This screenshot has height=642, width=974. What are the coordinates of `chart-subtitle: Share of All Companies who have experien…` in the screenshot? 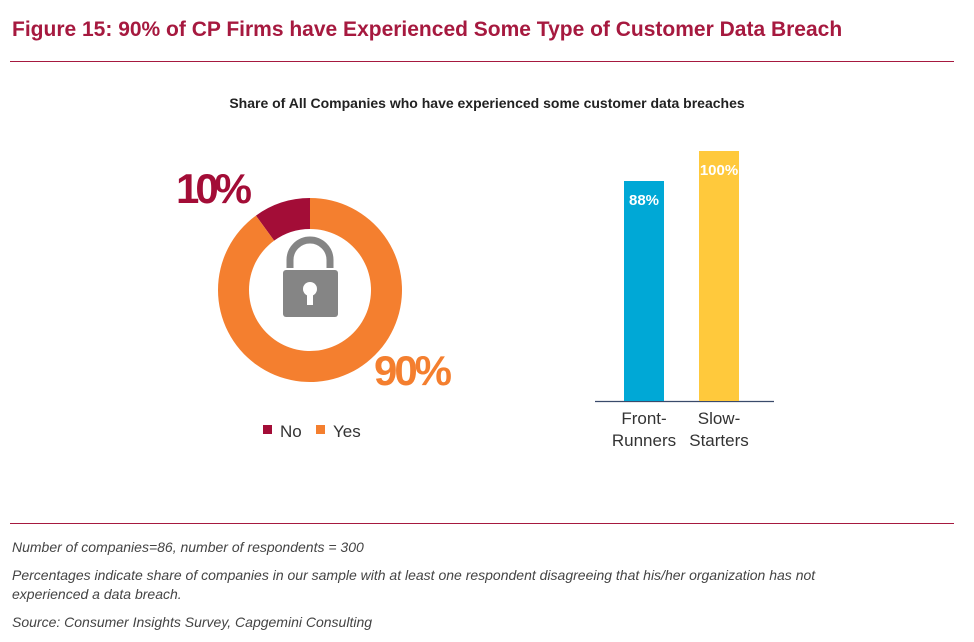 It's located at (487, 103).